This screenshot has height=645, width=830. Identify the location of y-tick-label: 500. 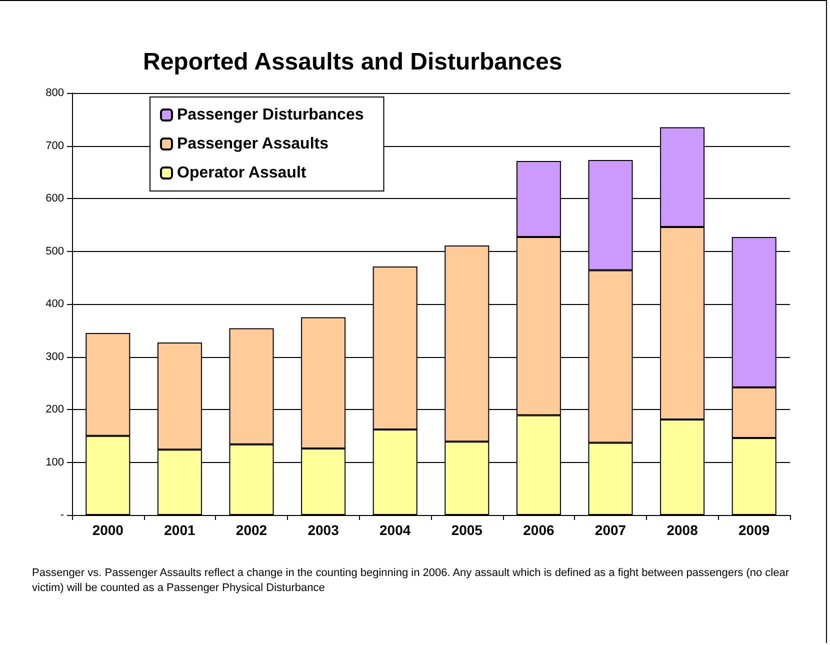
(55, 251).